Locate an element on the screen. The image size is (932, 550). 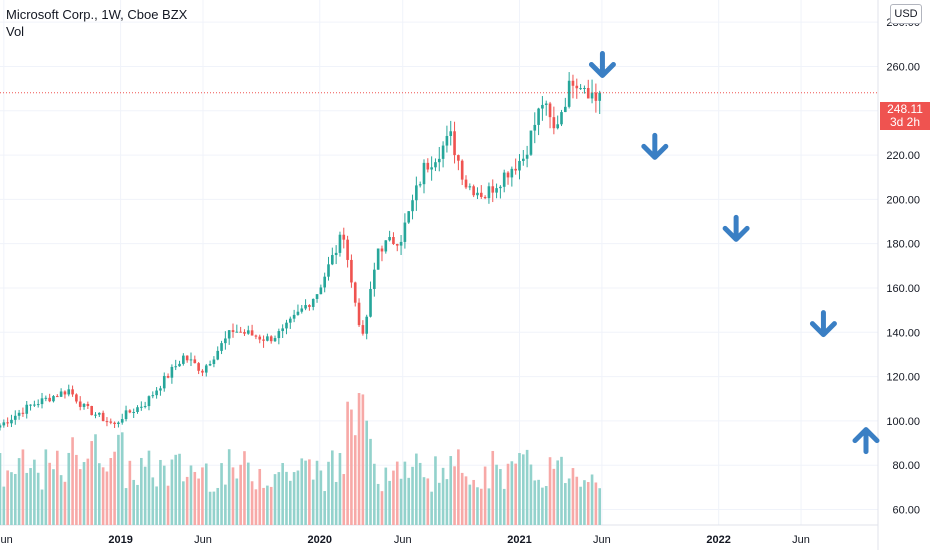
legend: Microsoft Corp., 1W, Cboe BZX Vol is located at coordinates (96, 23).